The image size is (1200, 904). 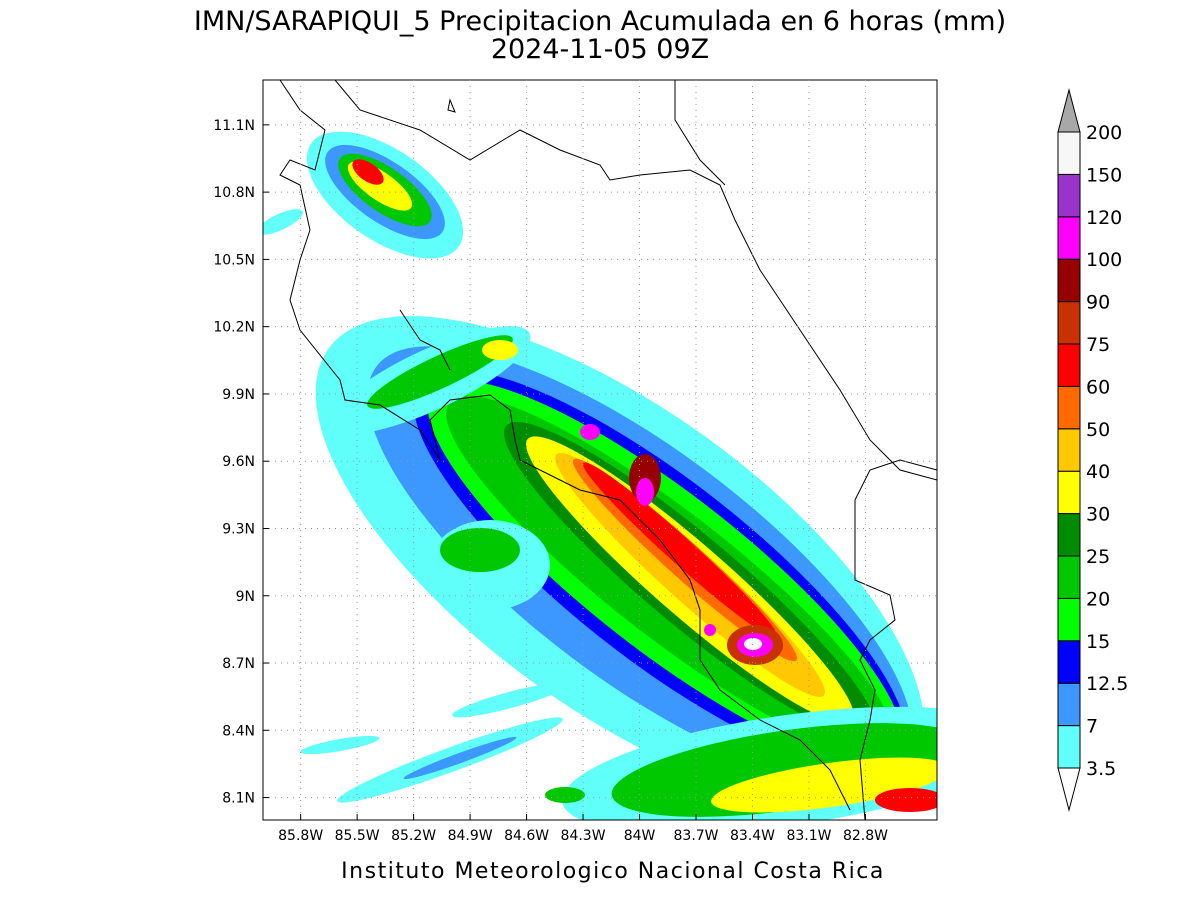 What do you see at coordinates (1098, 515) in the screenshot?
I see `colorbar-label: 30` at bounding box center [1098, 515].